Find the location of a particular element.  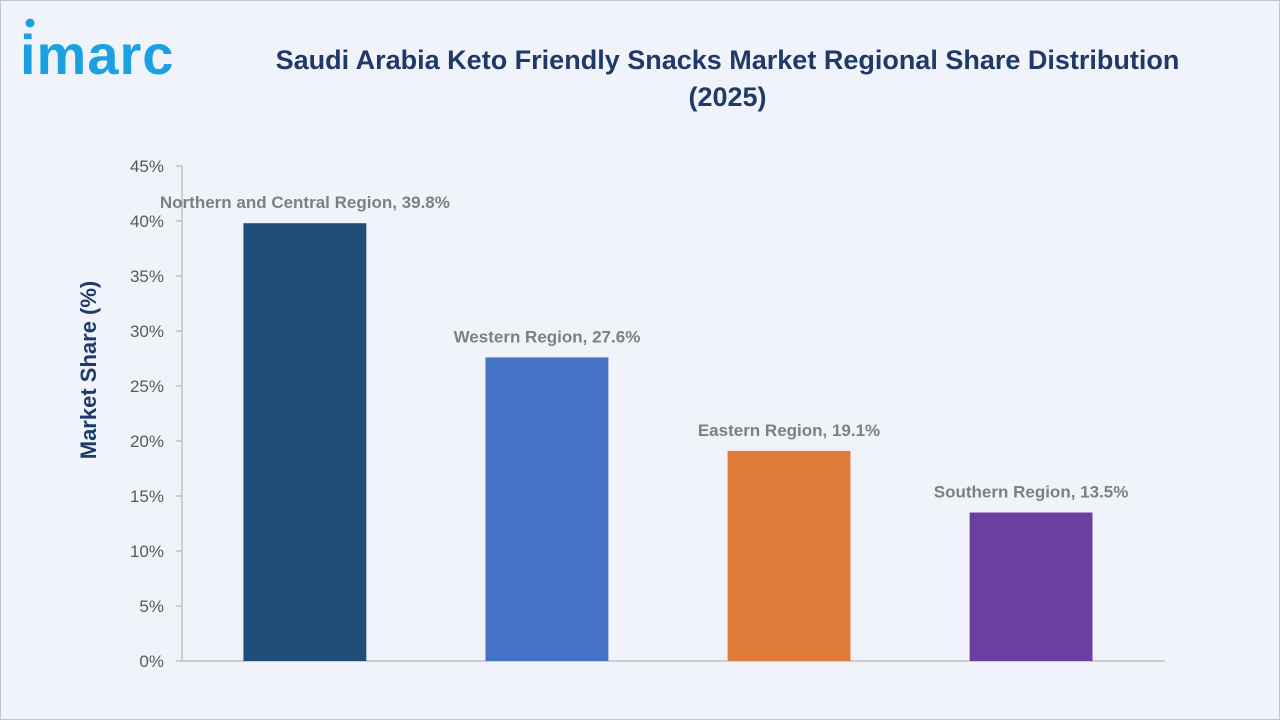

bar-data-label: Western Region, 27.6% is located at coordinates (547, 336).